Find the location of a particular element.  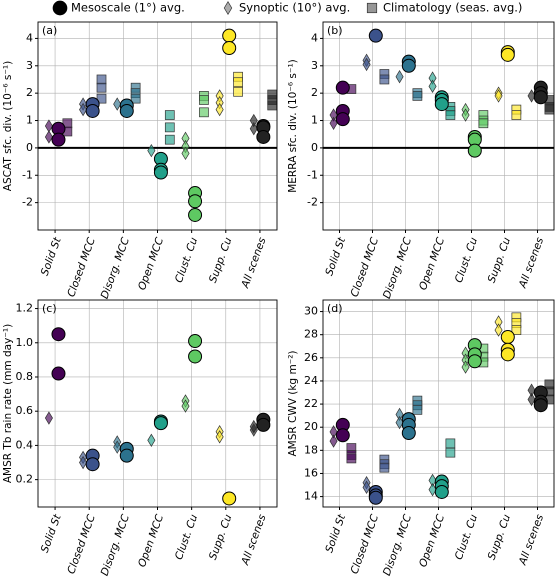

panel-label: (a) is located at coordinates (49, 30).